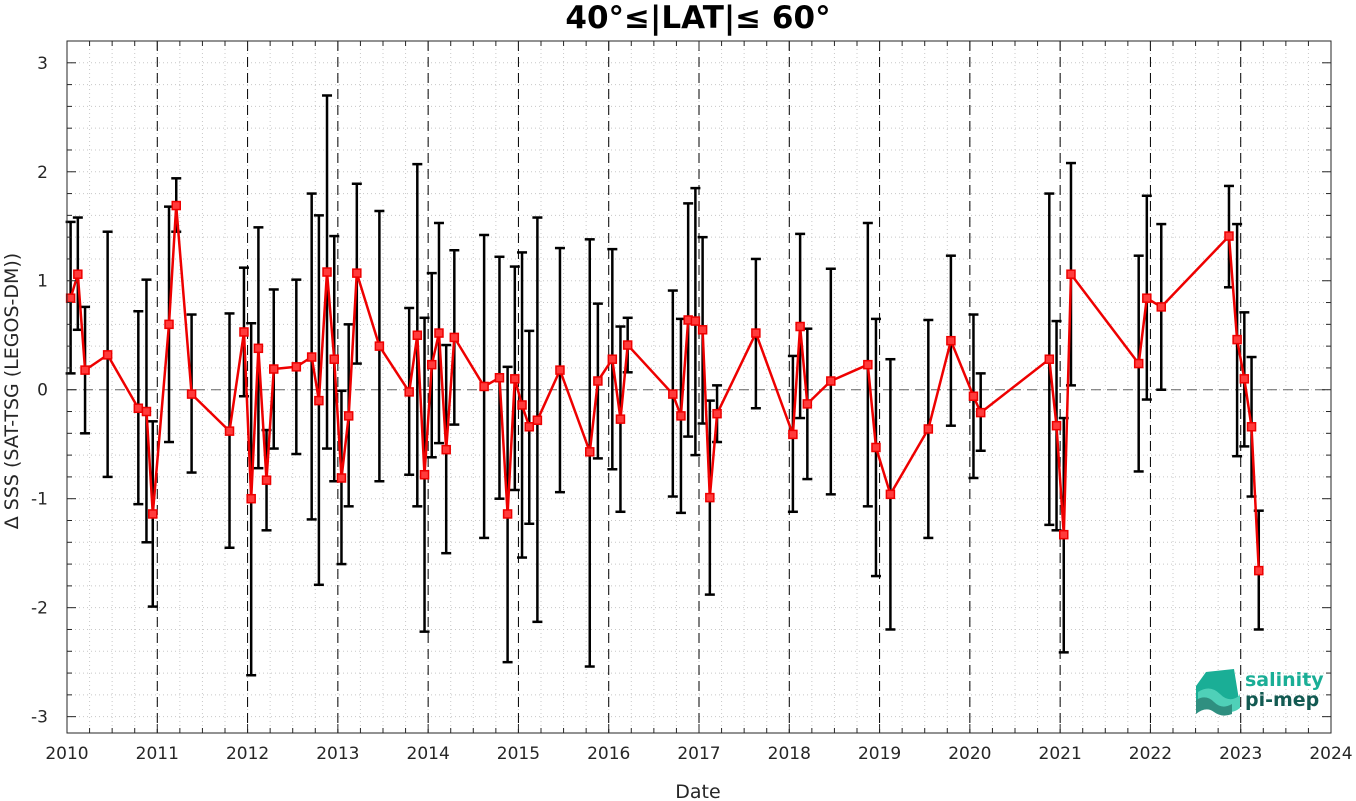 The height and width of the screenshot is (801, 1356). What do you see at coordinates (879, 754) in the screenshot?
I see `x-tick-label: 2019` at bounding box center [879, 754].